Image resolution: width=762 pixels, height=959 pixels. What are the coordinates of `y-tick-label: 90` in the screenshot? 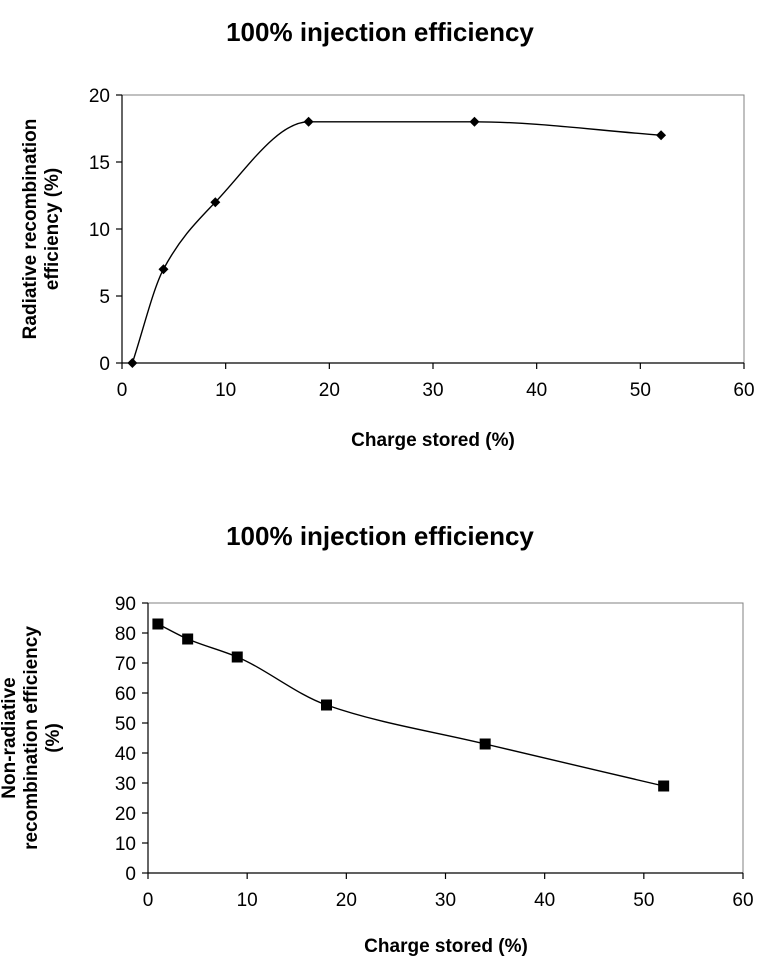 It's located at (125, 604).